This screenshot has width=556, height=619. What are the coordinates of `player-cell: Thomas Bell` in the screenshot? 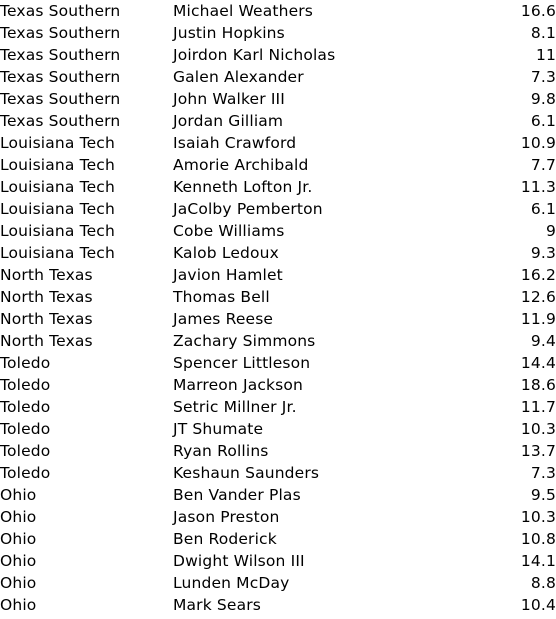 It's located at (221, 297).